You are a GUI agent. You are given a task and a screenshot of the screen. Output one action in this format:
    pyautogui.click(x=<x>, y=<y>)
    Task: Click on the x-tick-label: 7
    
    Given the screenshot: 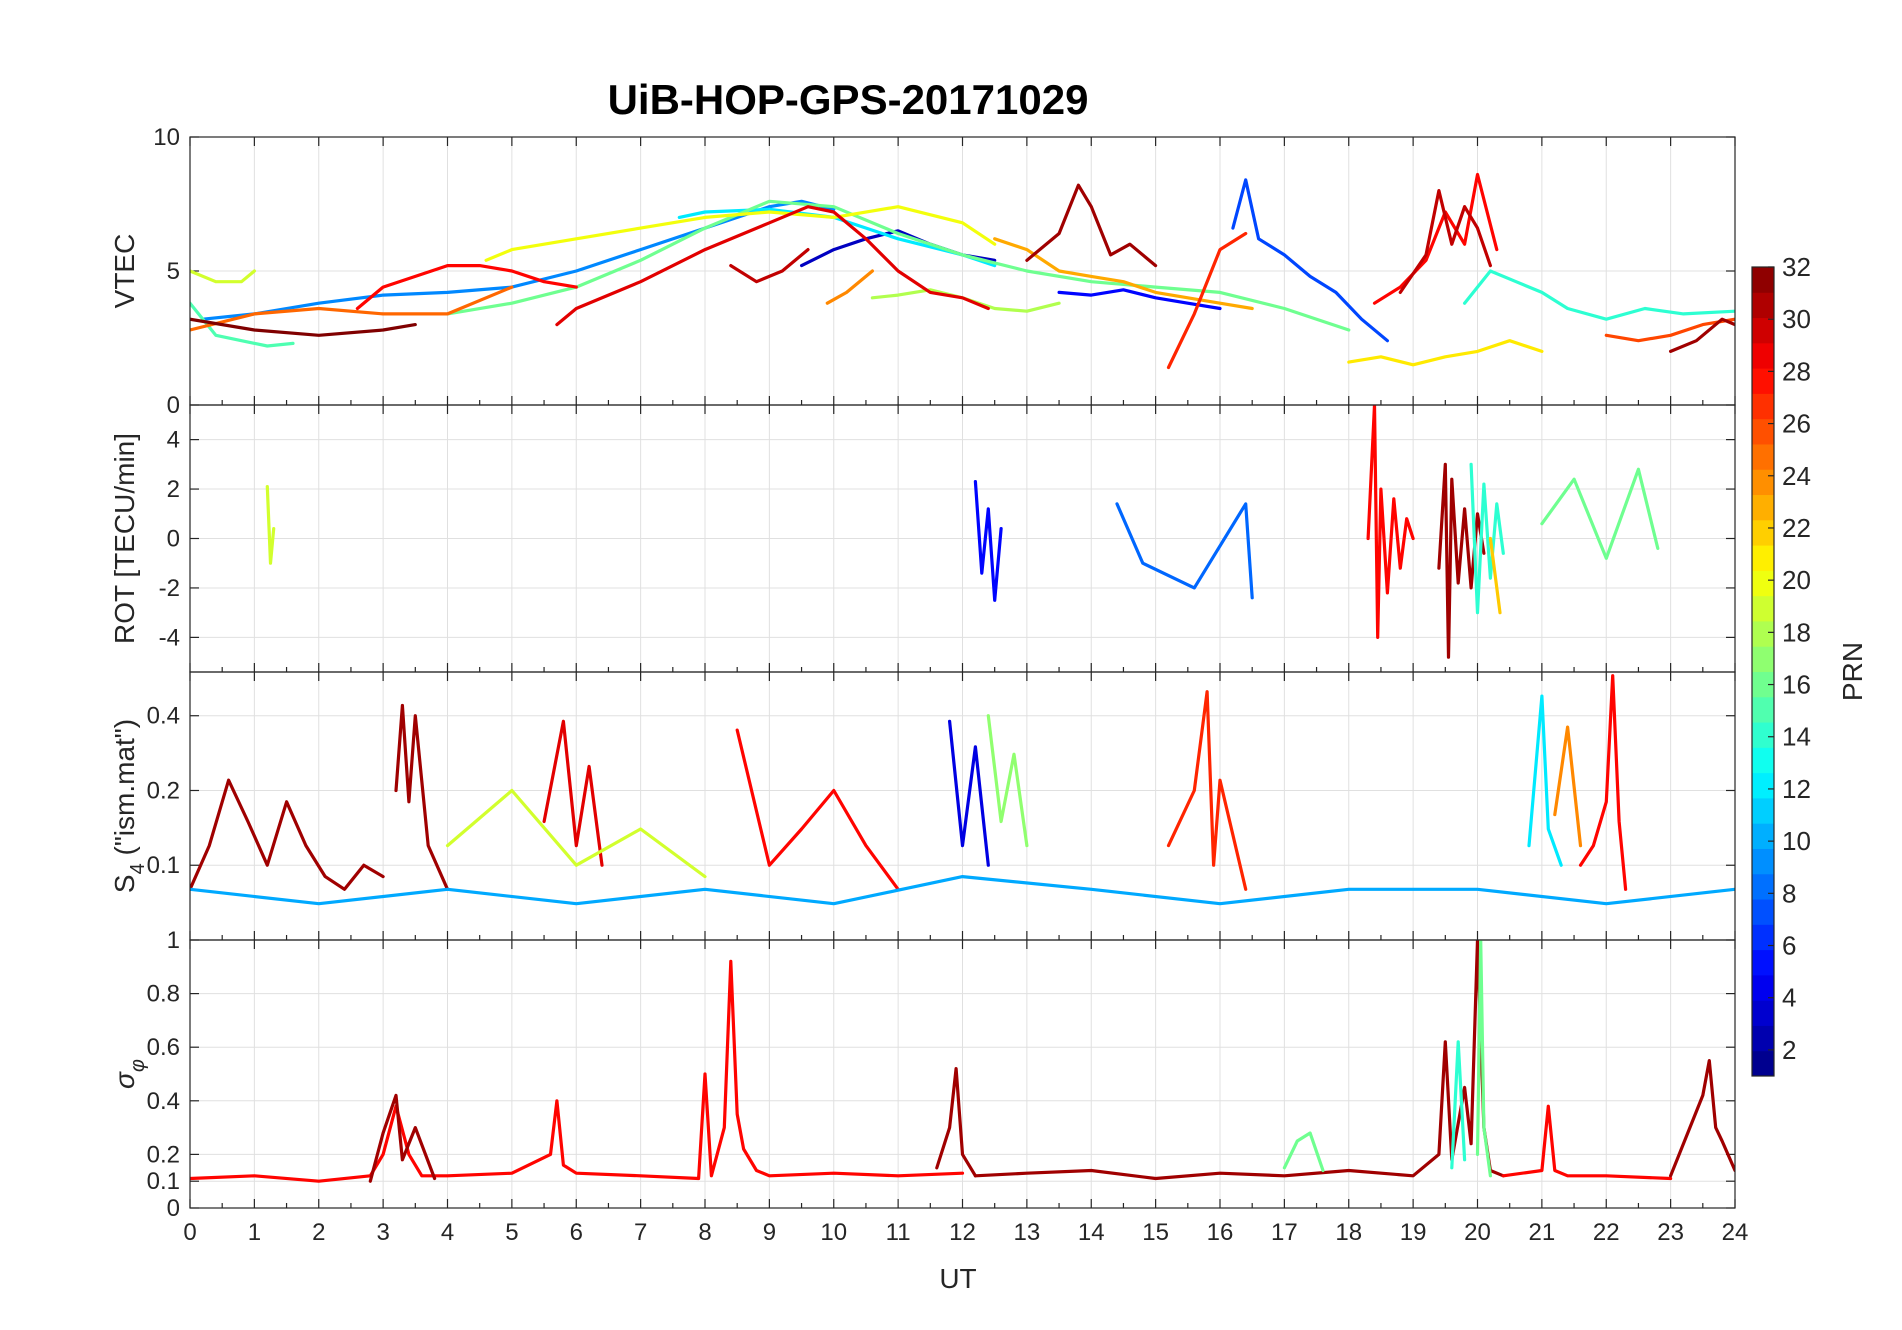 What is the action you would take?
    pyautogui.click(x=640, y=1232)
    